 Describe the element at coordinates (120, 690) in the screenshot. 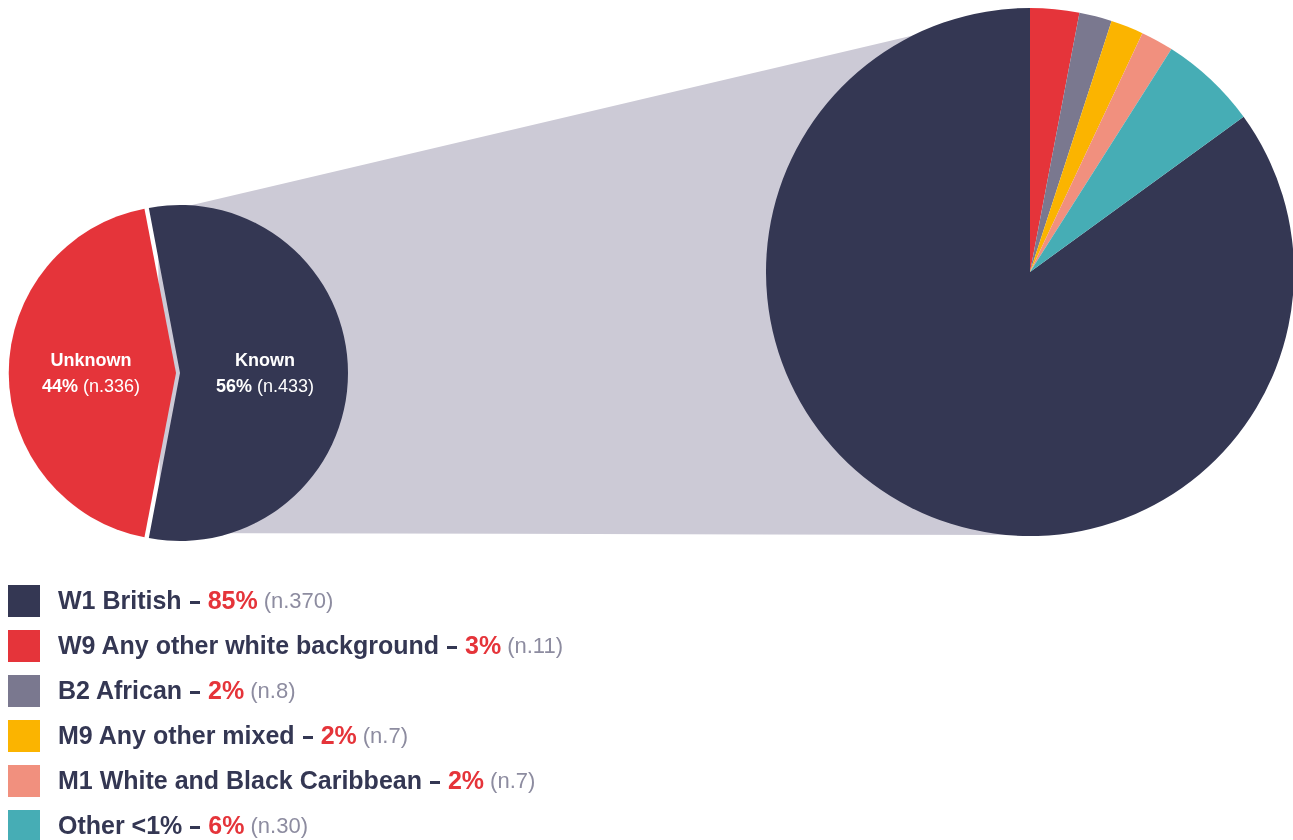

I see `legend-label: B2 African` at that location.